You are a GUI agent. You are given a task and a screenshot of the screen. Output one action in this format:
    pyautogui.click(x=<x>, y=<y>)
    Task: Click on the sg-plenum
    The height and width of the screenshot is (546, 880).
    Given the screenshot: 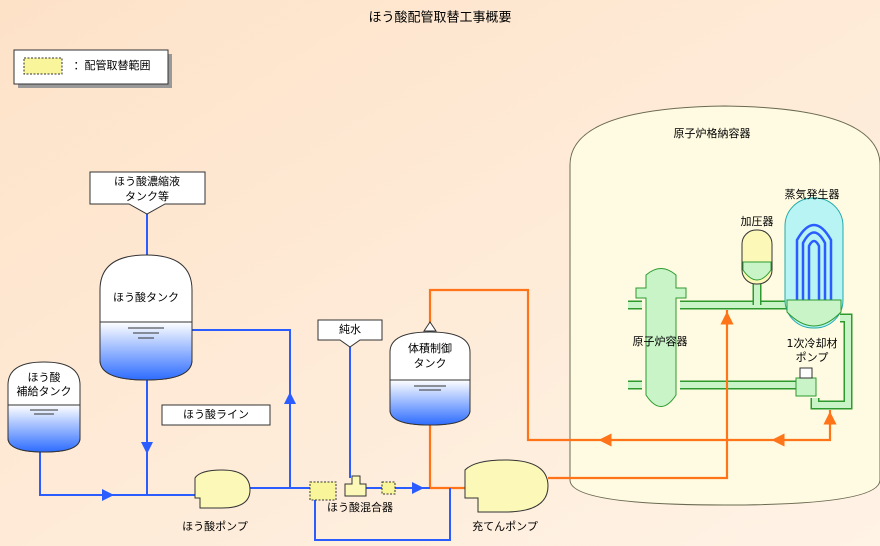 What is the action you would take?
    pyautogui.click(x=814, y=313)
    